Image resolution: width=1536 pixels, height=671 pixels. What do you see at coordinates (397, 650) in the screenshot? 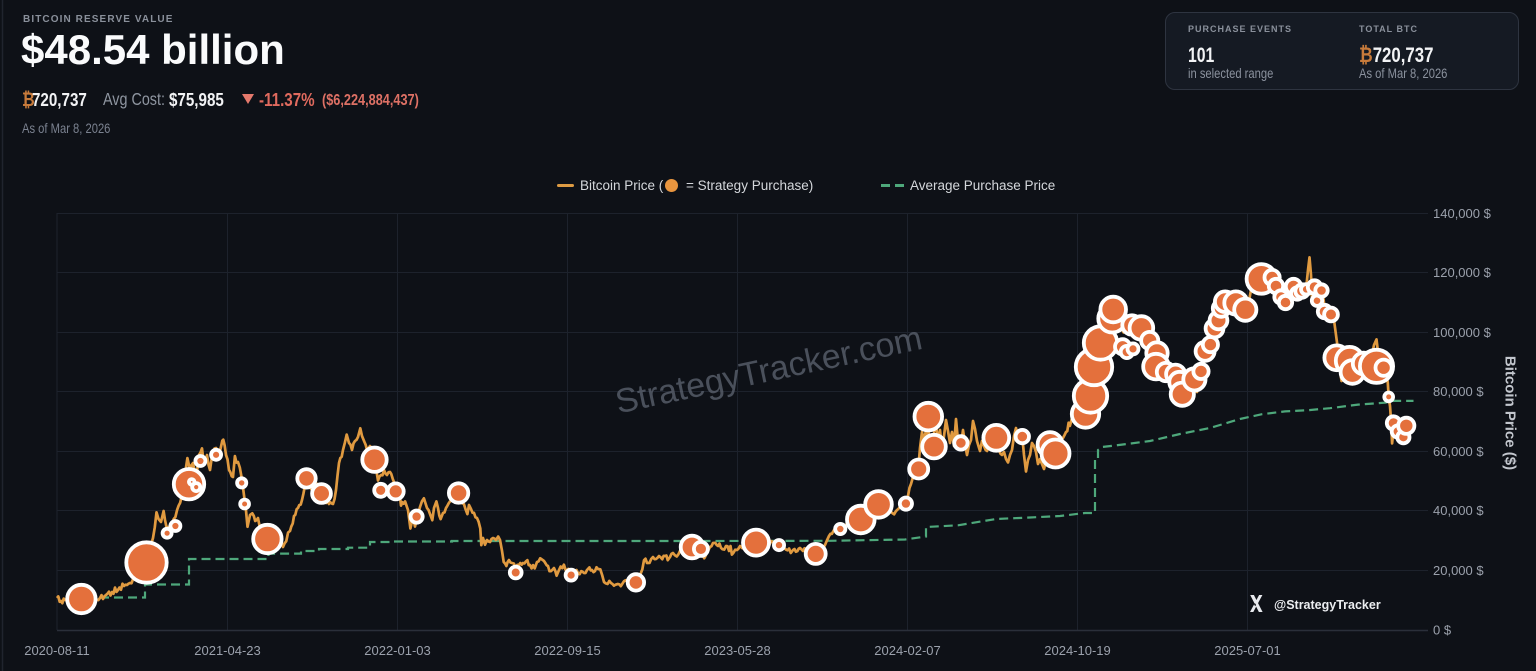
I see `svg-text: 2022-01-03` at bounding box center [397, 650].